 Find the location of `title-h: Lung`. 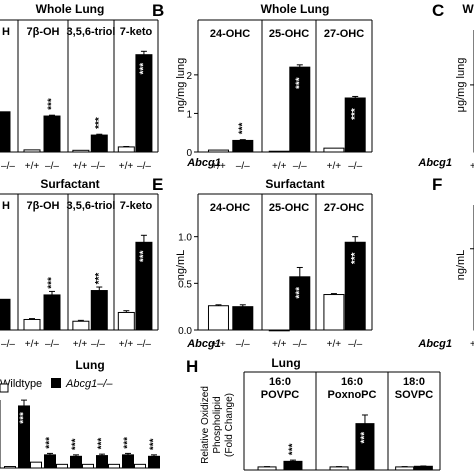

title-h: Lung is located at coordinates (285, 363).